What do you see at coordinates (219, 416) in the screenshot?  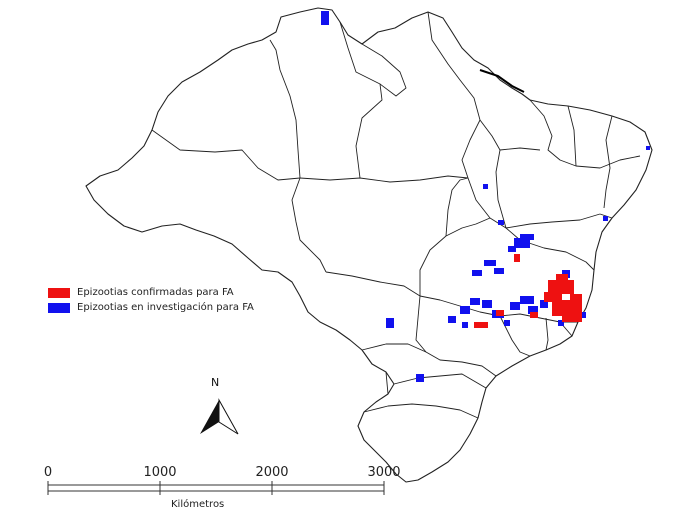 I see `north-arrow-icon` at bounding box center [219, 416].